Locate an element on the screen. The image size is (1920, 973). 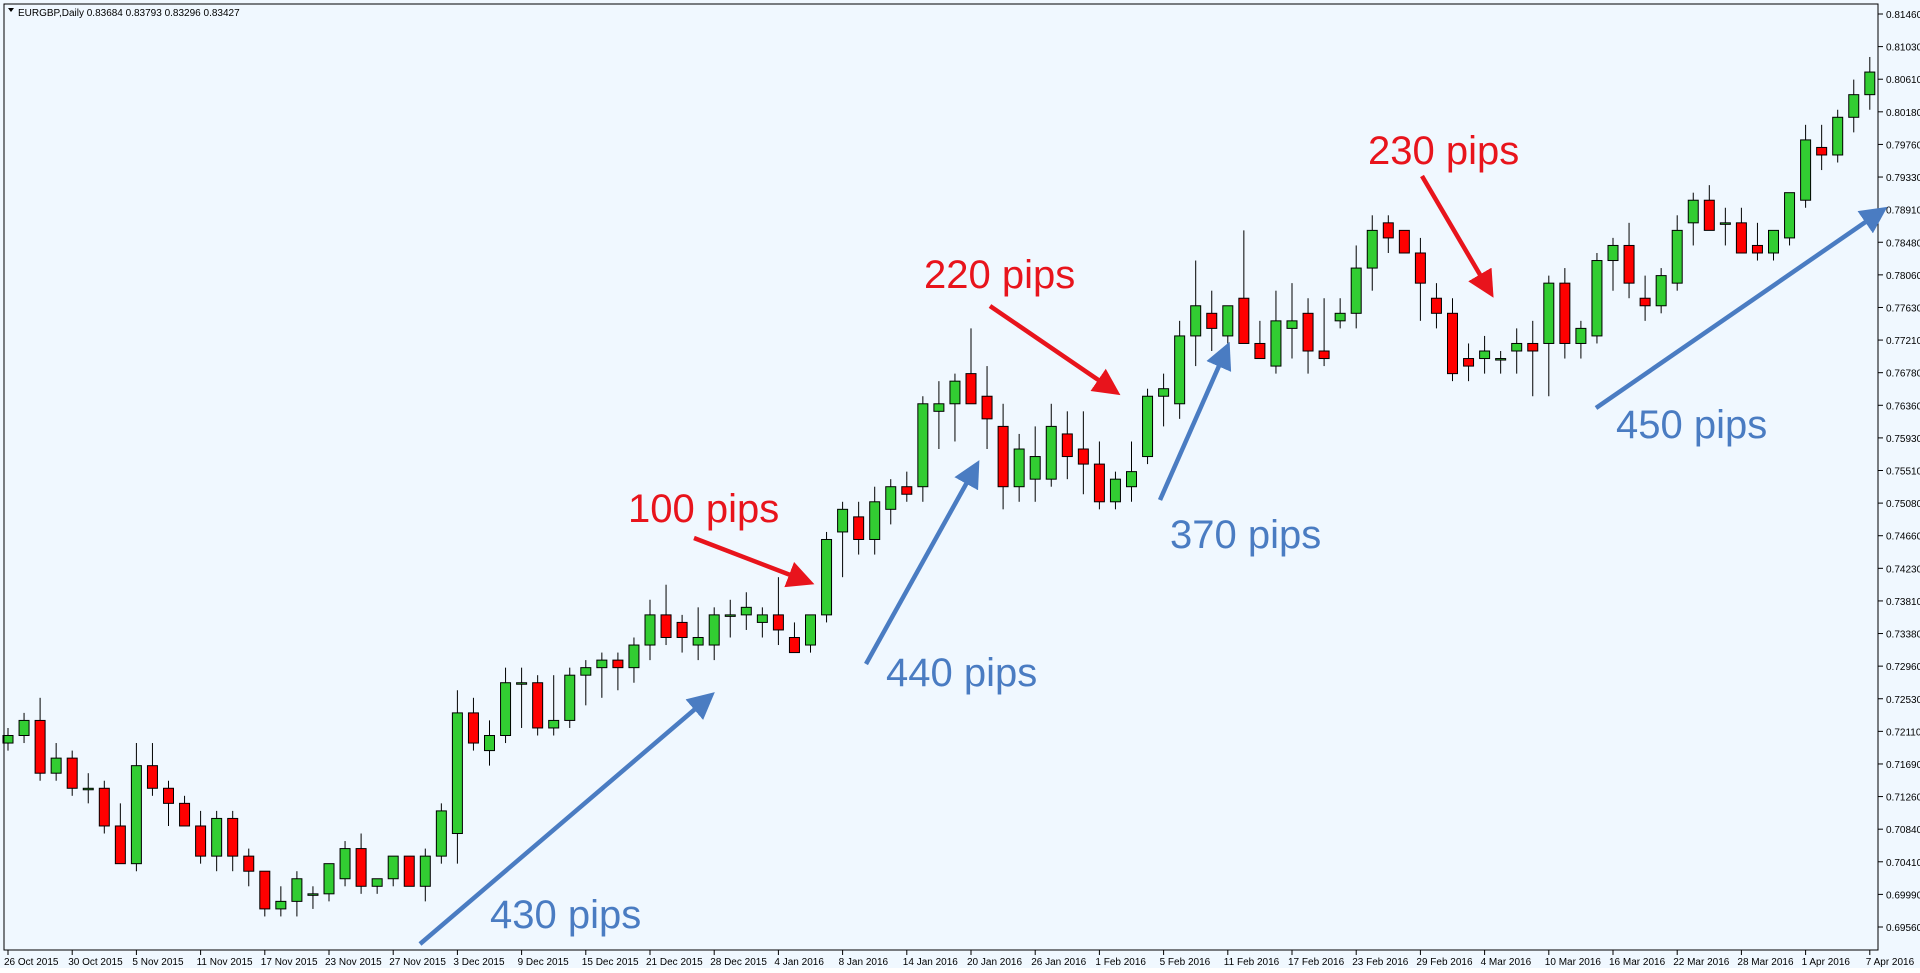
y-tick-label: 0.71260 is located at coordinates (1903, 798).